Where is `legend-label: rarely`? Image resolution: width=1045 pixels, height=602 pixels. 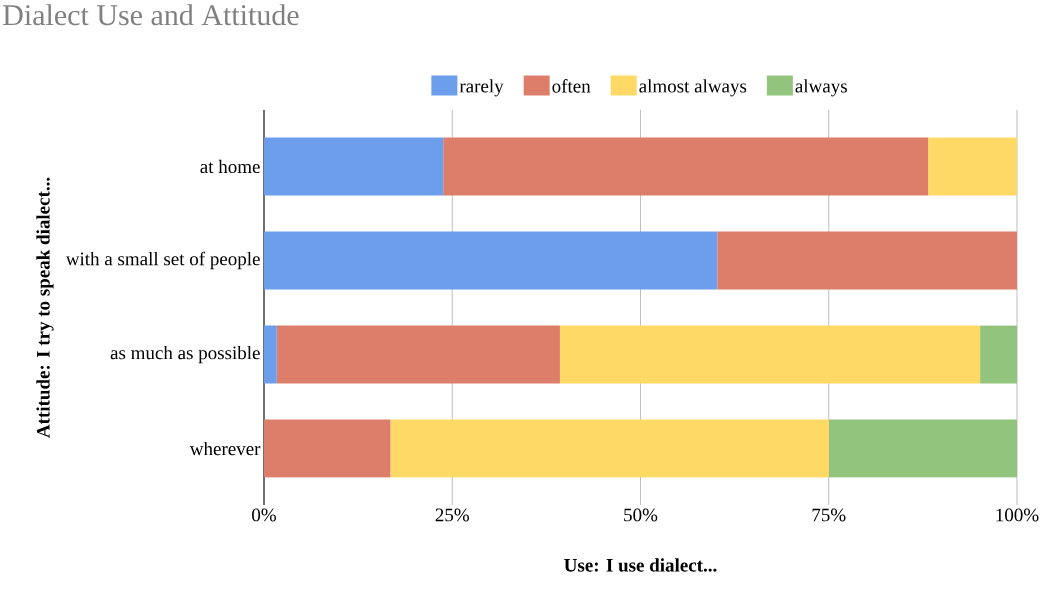 legend-label: rarely is located at coordinates (481, 88).